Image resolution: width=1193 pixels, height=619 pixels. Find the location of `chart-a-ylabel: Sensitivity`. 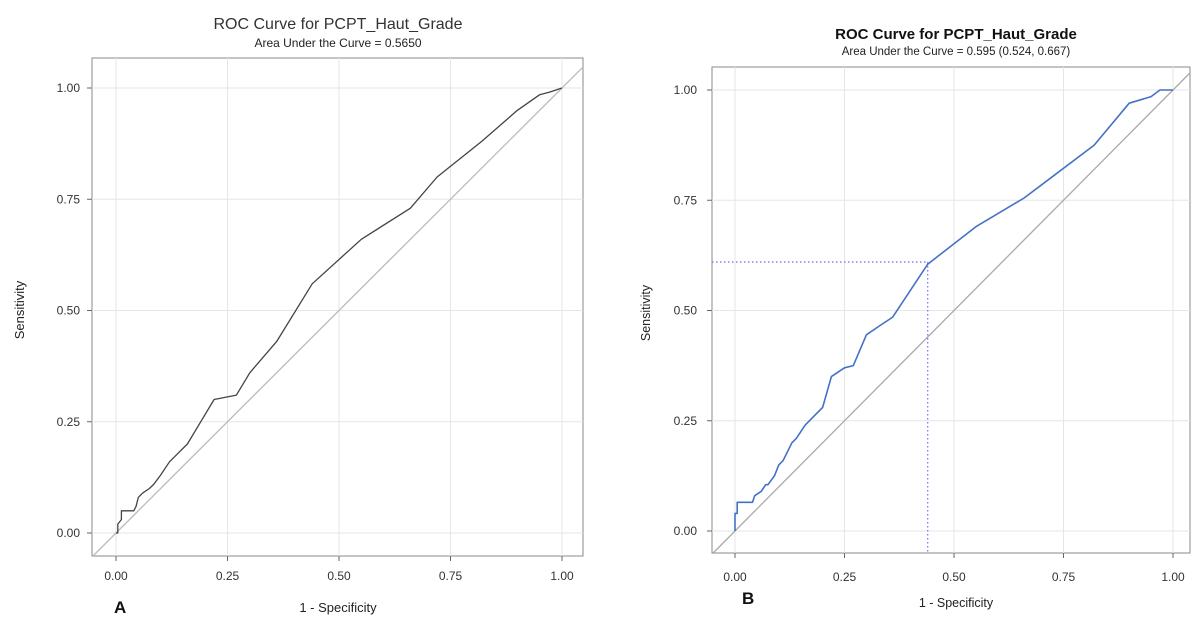

chart-a-ylabel: Sensitivity is located at coordinates (19, 309).